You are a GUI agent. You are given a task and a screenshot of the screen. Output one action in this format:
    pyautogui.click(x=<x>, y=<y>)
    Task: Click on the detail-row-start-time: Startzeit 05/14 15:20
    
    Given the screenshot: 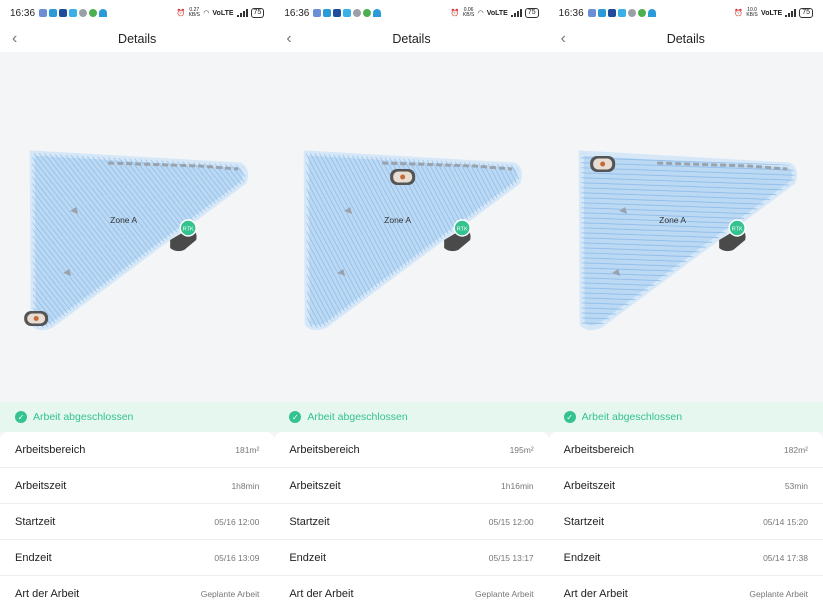 What is the action you would take?
    pyautogui.click(x=685, y=522)
    